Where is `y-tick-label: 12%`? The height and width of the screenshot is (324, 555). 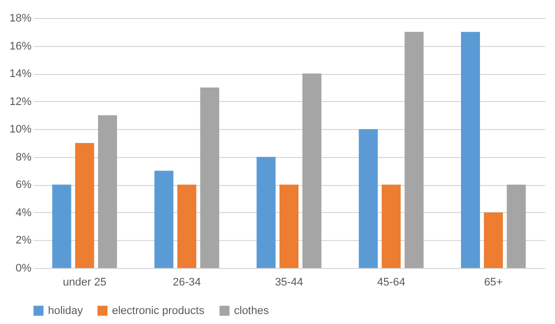 y-tick-label: 12% is located at coordinates (20, 102).